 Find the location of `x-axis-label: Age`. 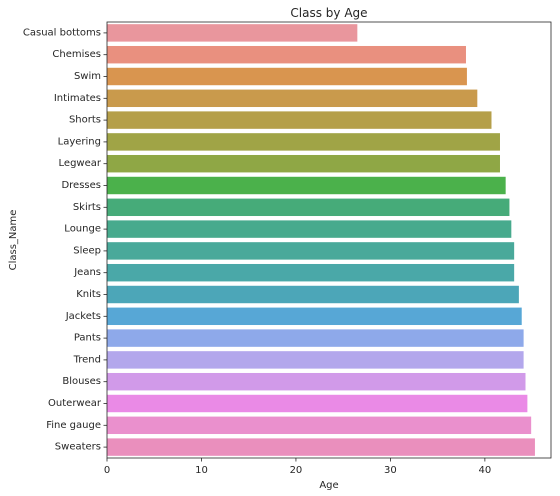

x-axis-label: Age is located at coordinates (328, 485).